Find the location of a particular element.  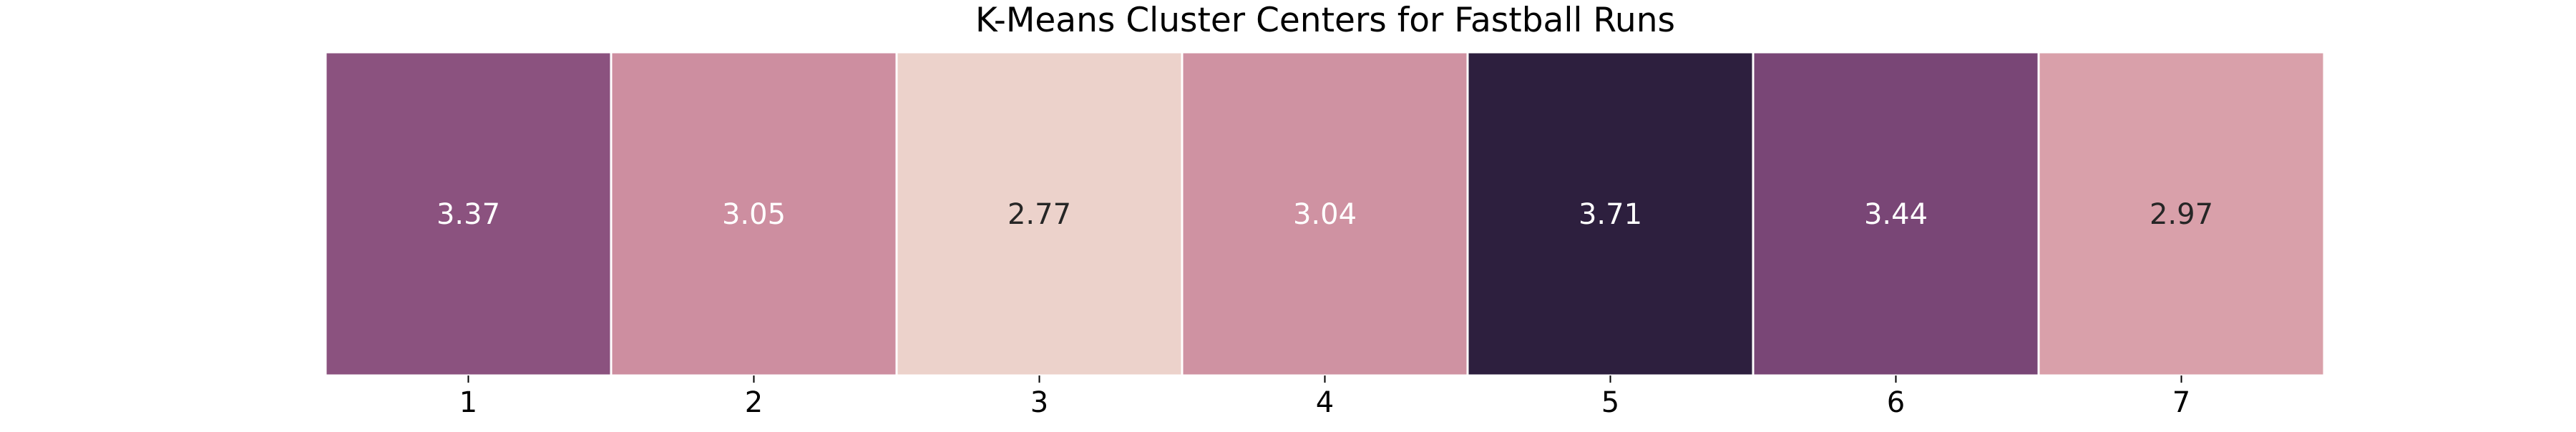

cell-value-label: 3.37 is located at coordinates (468, 214).